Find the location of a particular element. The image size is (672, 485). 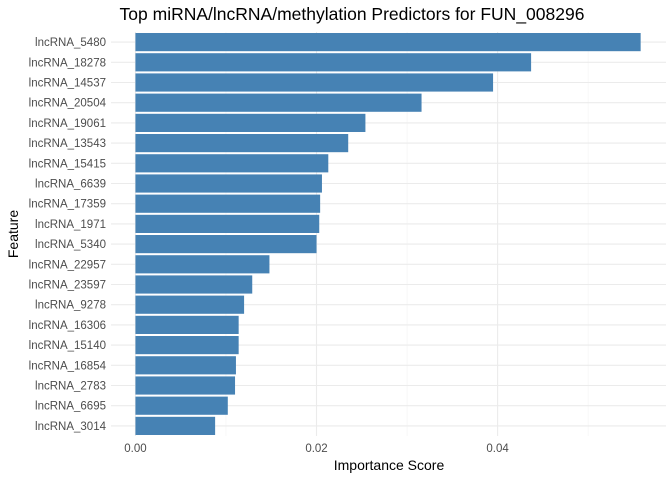

y-tick-label: lncRNA_14537 is located at coordinates (67, 84).